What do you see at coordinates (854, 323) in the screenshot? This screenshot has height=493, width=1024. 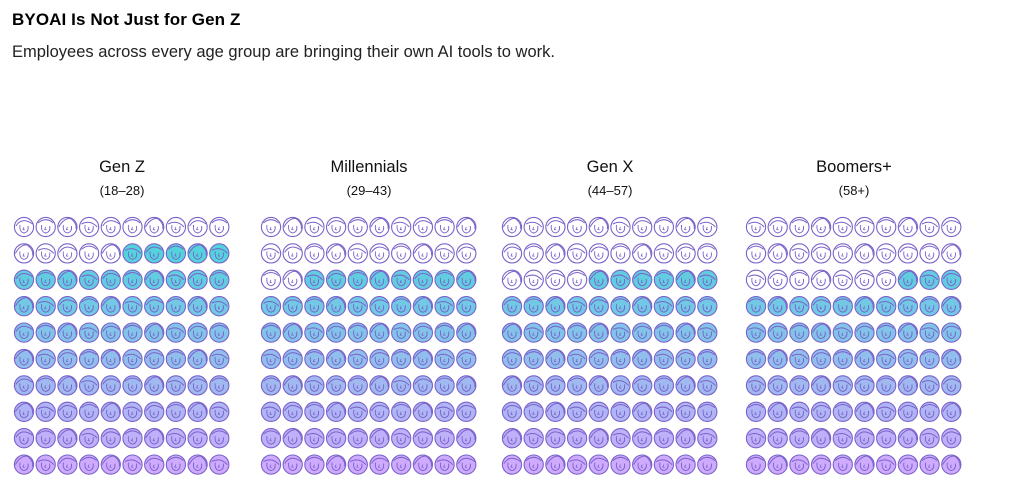 I see `panel-boomers: Boomers+ (58+)` at bounding box center [854, 323].